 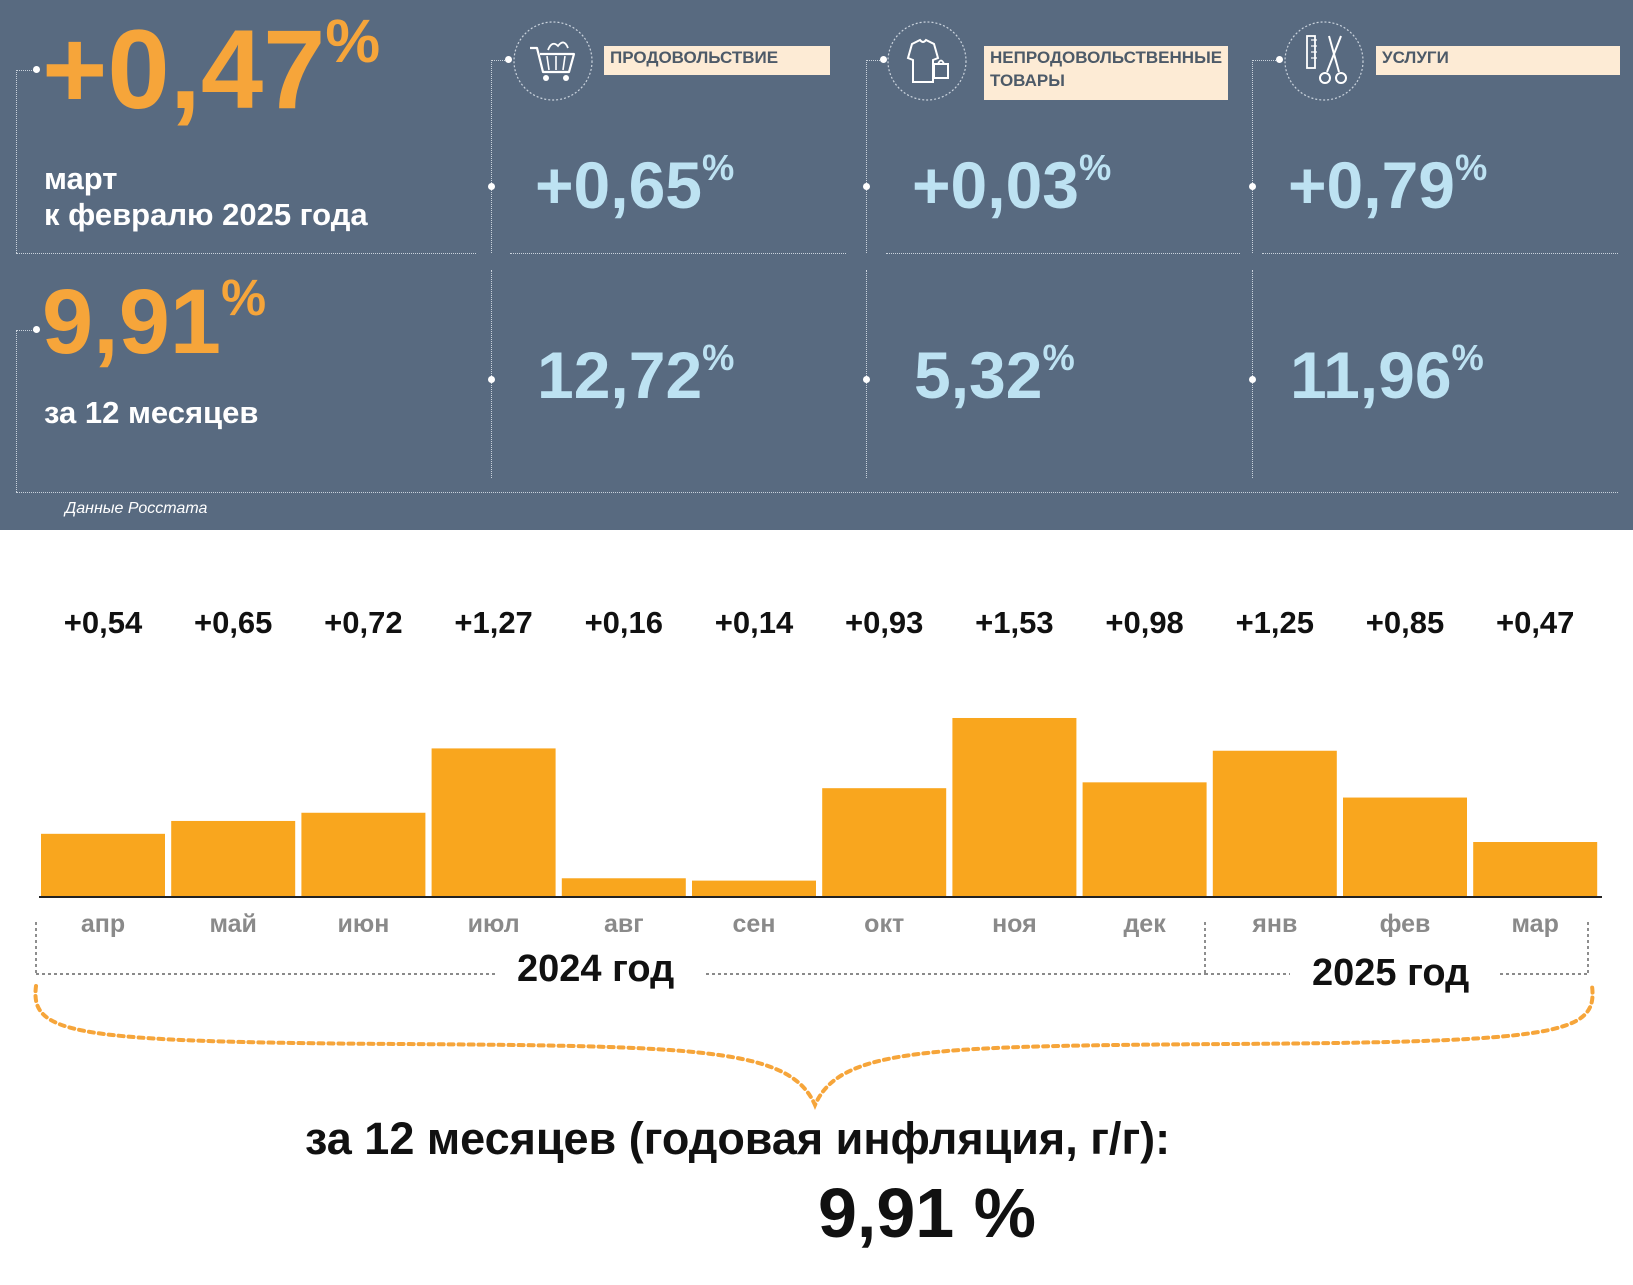 I want to click on month-tick-label: сен, so click(x=754, y=924).